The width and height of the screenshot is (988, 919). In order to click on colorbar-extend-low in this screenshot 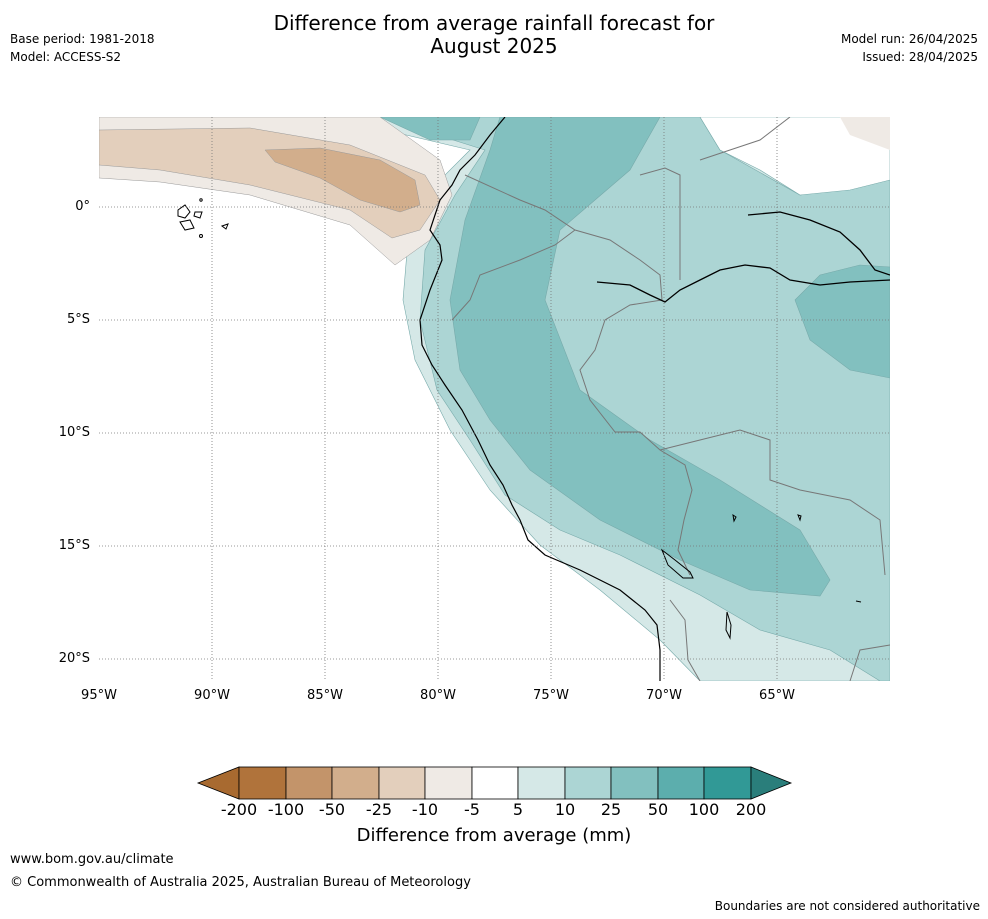, I will do `click(218, 783)`.